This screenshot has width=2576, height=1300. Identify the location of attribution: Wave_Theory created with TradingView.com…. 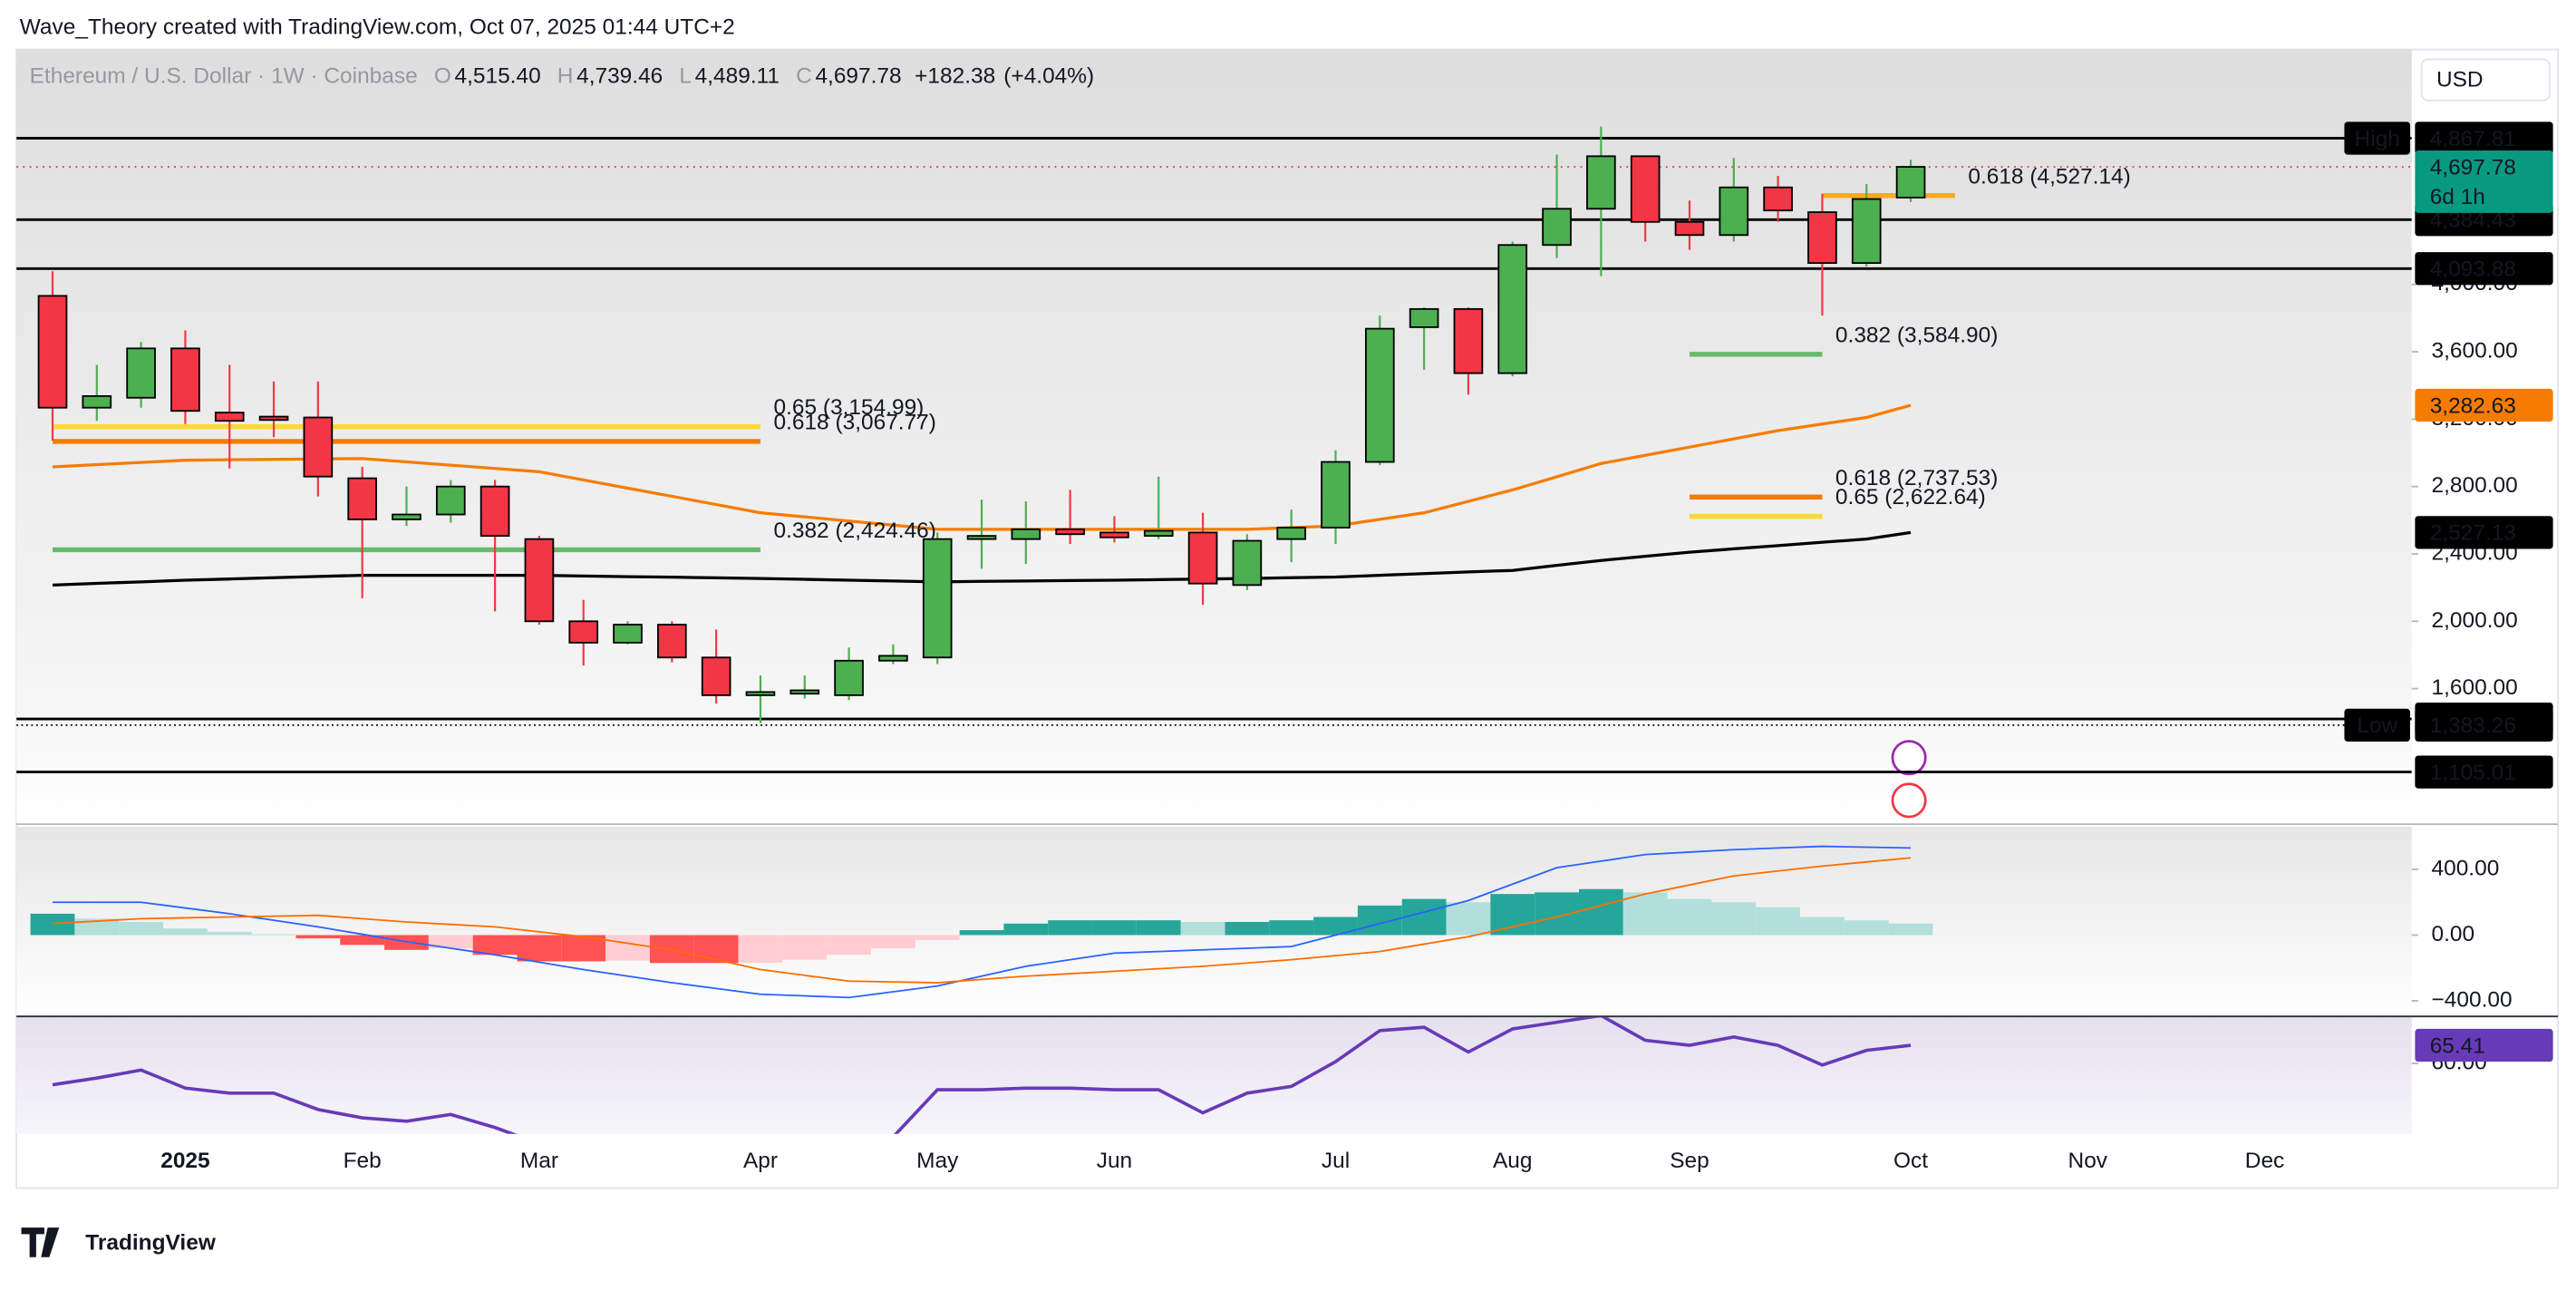
(377, 27).